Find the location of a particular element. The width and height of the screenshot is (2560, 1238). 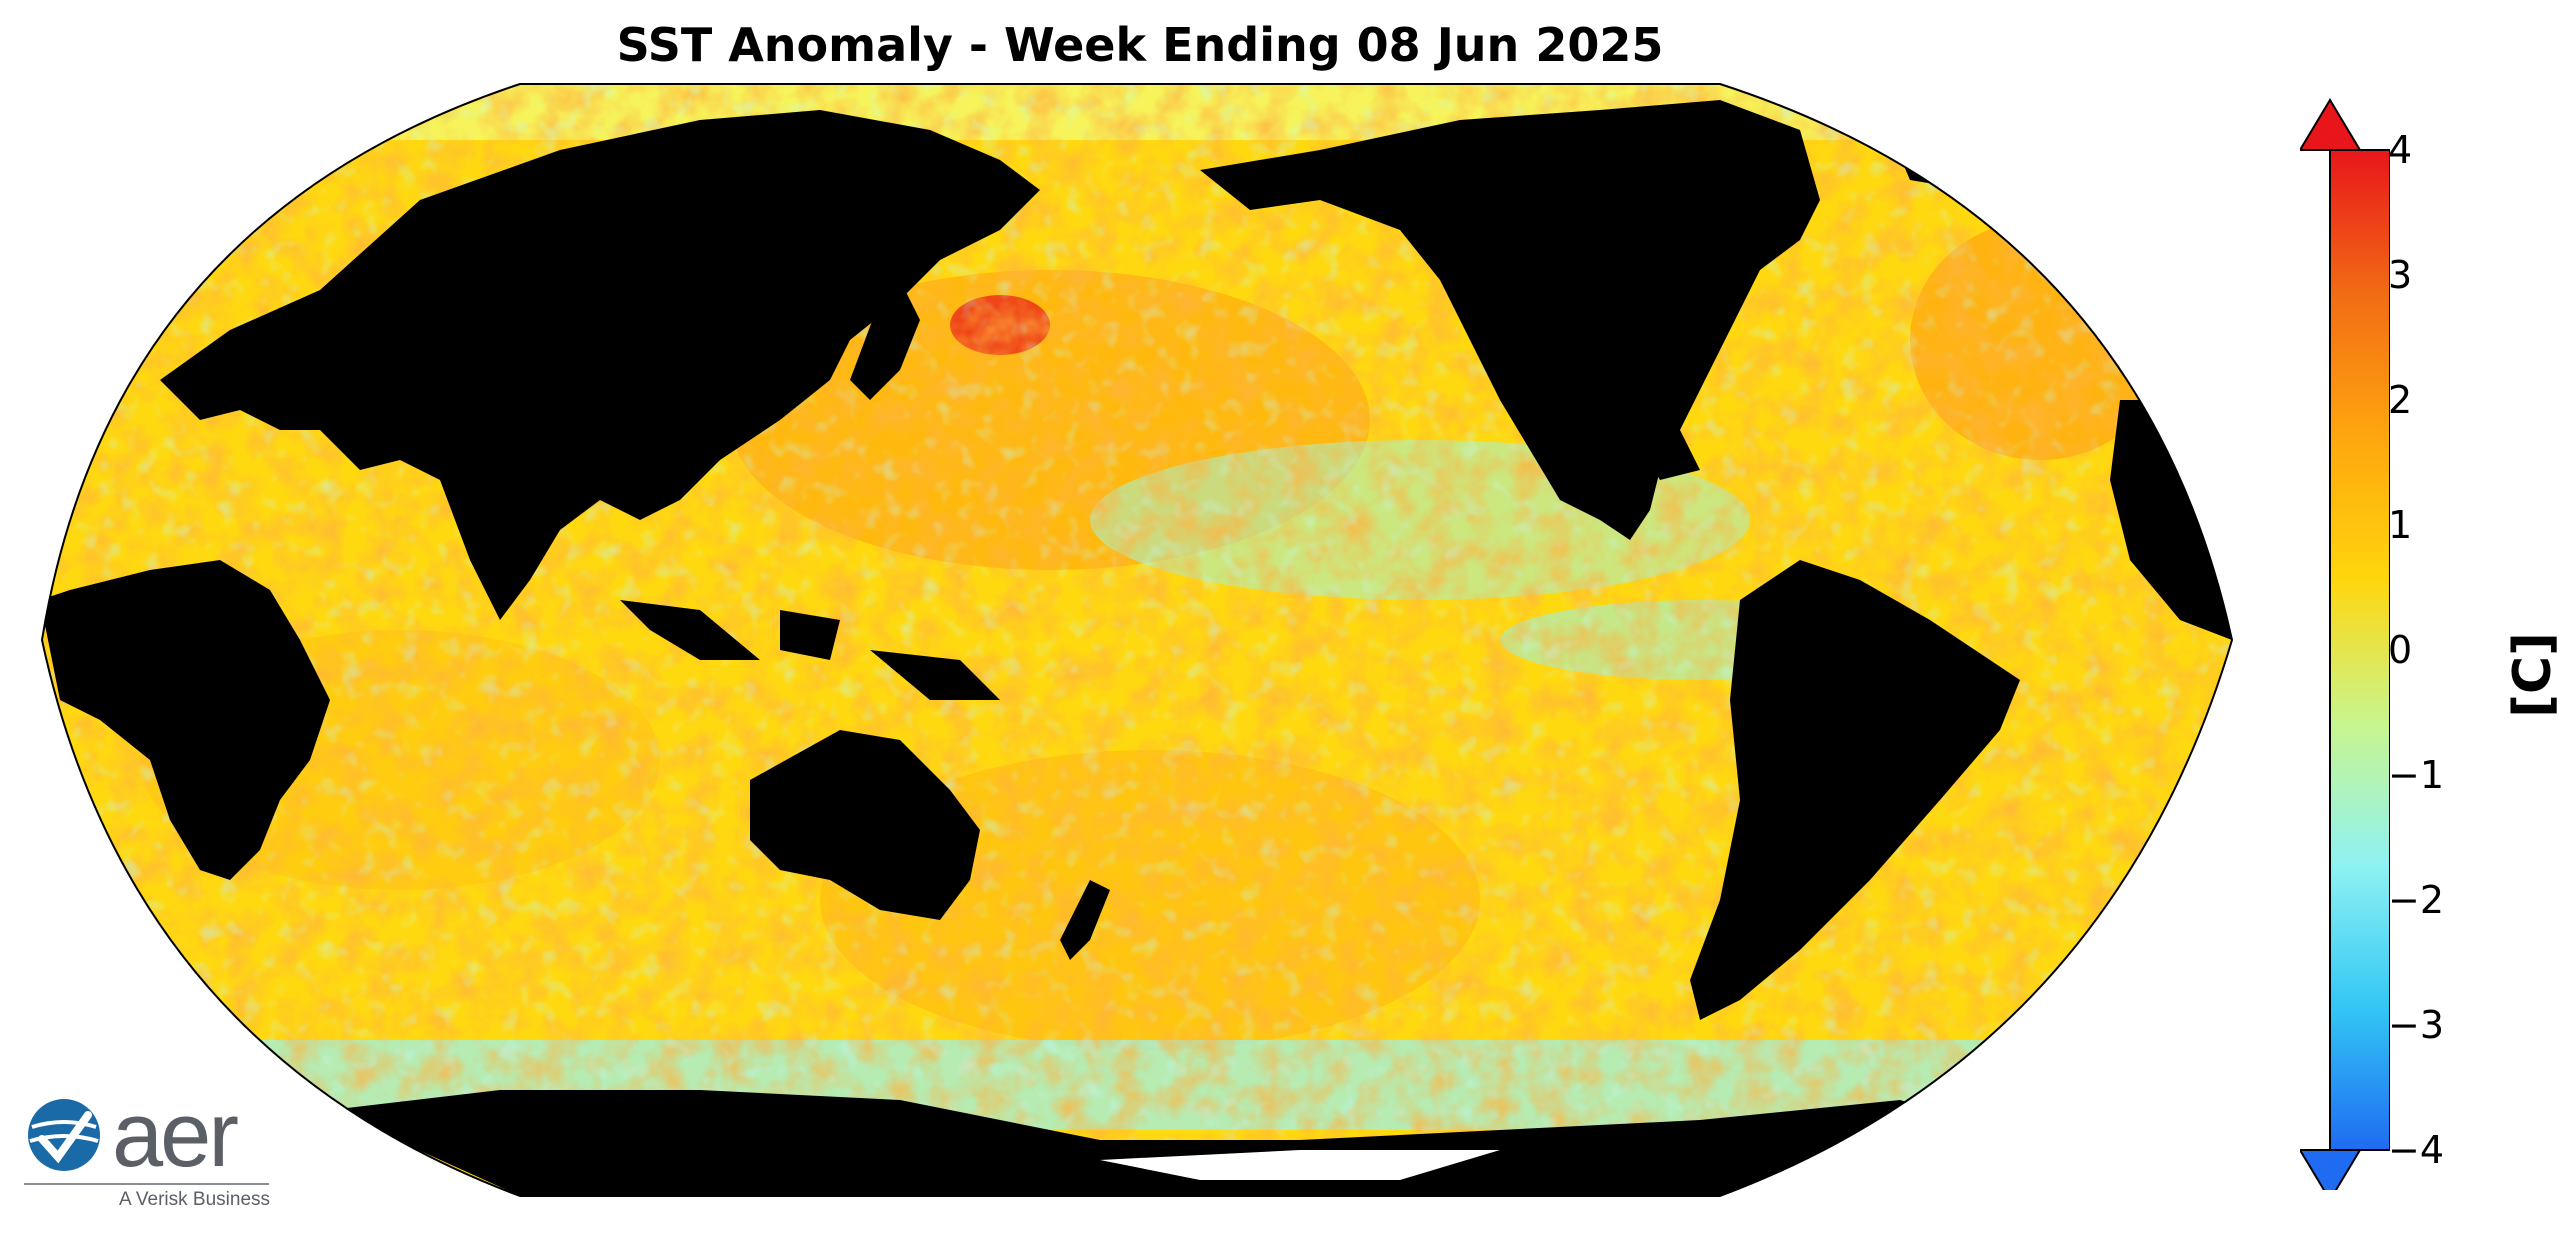

colorbar-unit-label: [C] is located at coordinates (2531, 675).